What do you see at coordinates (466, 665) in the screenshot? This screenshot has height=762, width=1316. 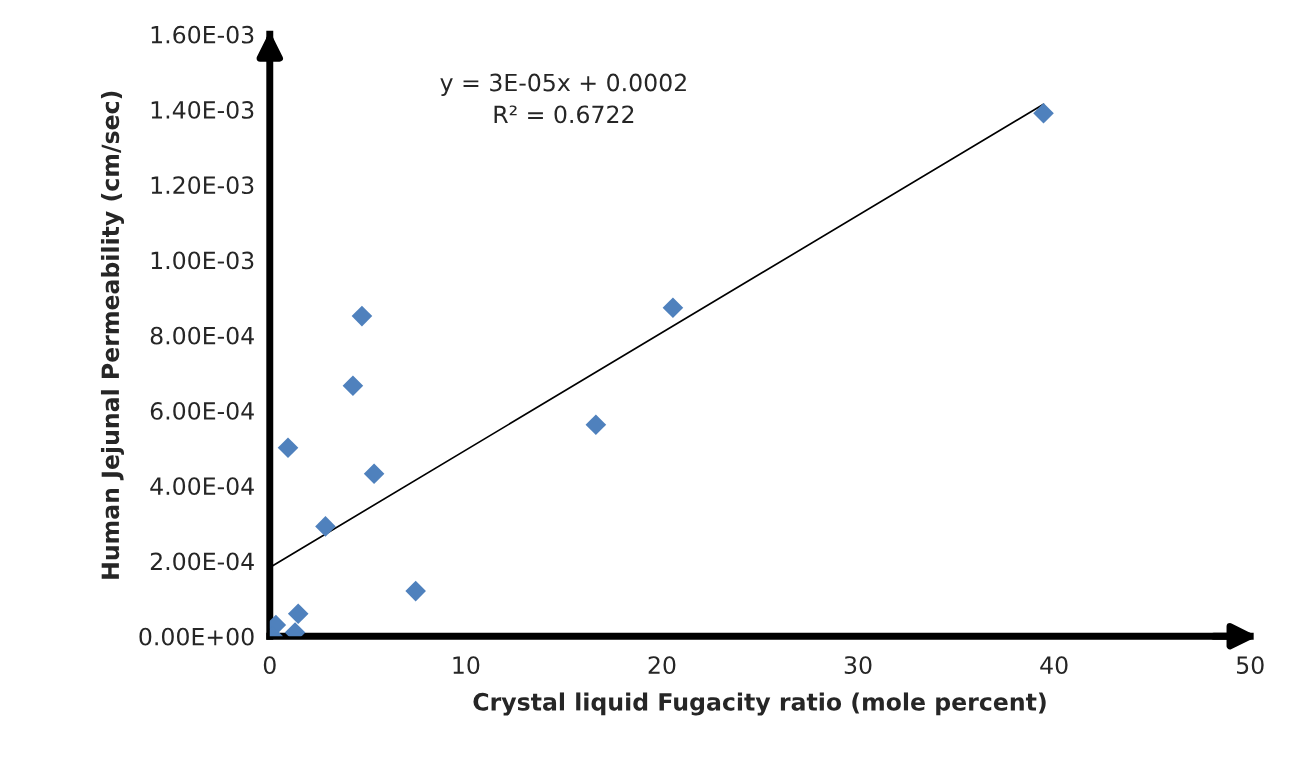 I see `x-tick-label: 10` at bounding box center [466, 665].